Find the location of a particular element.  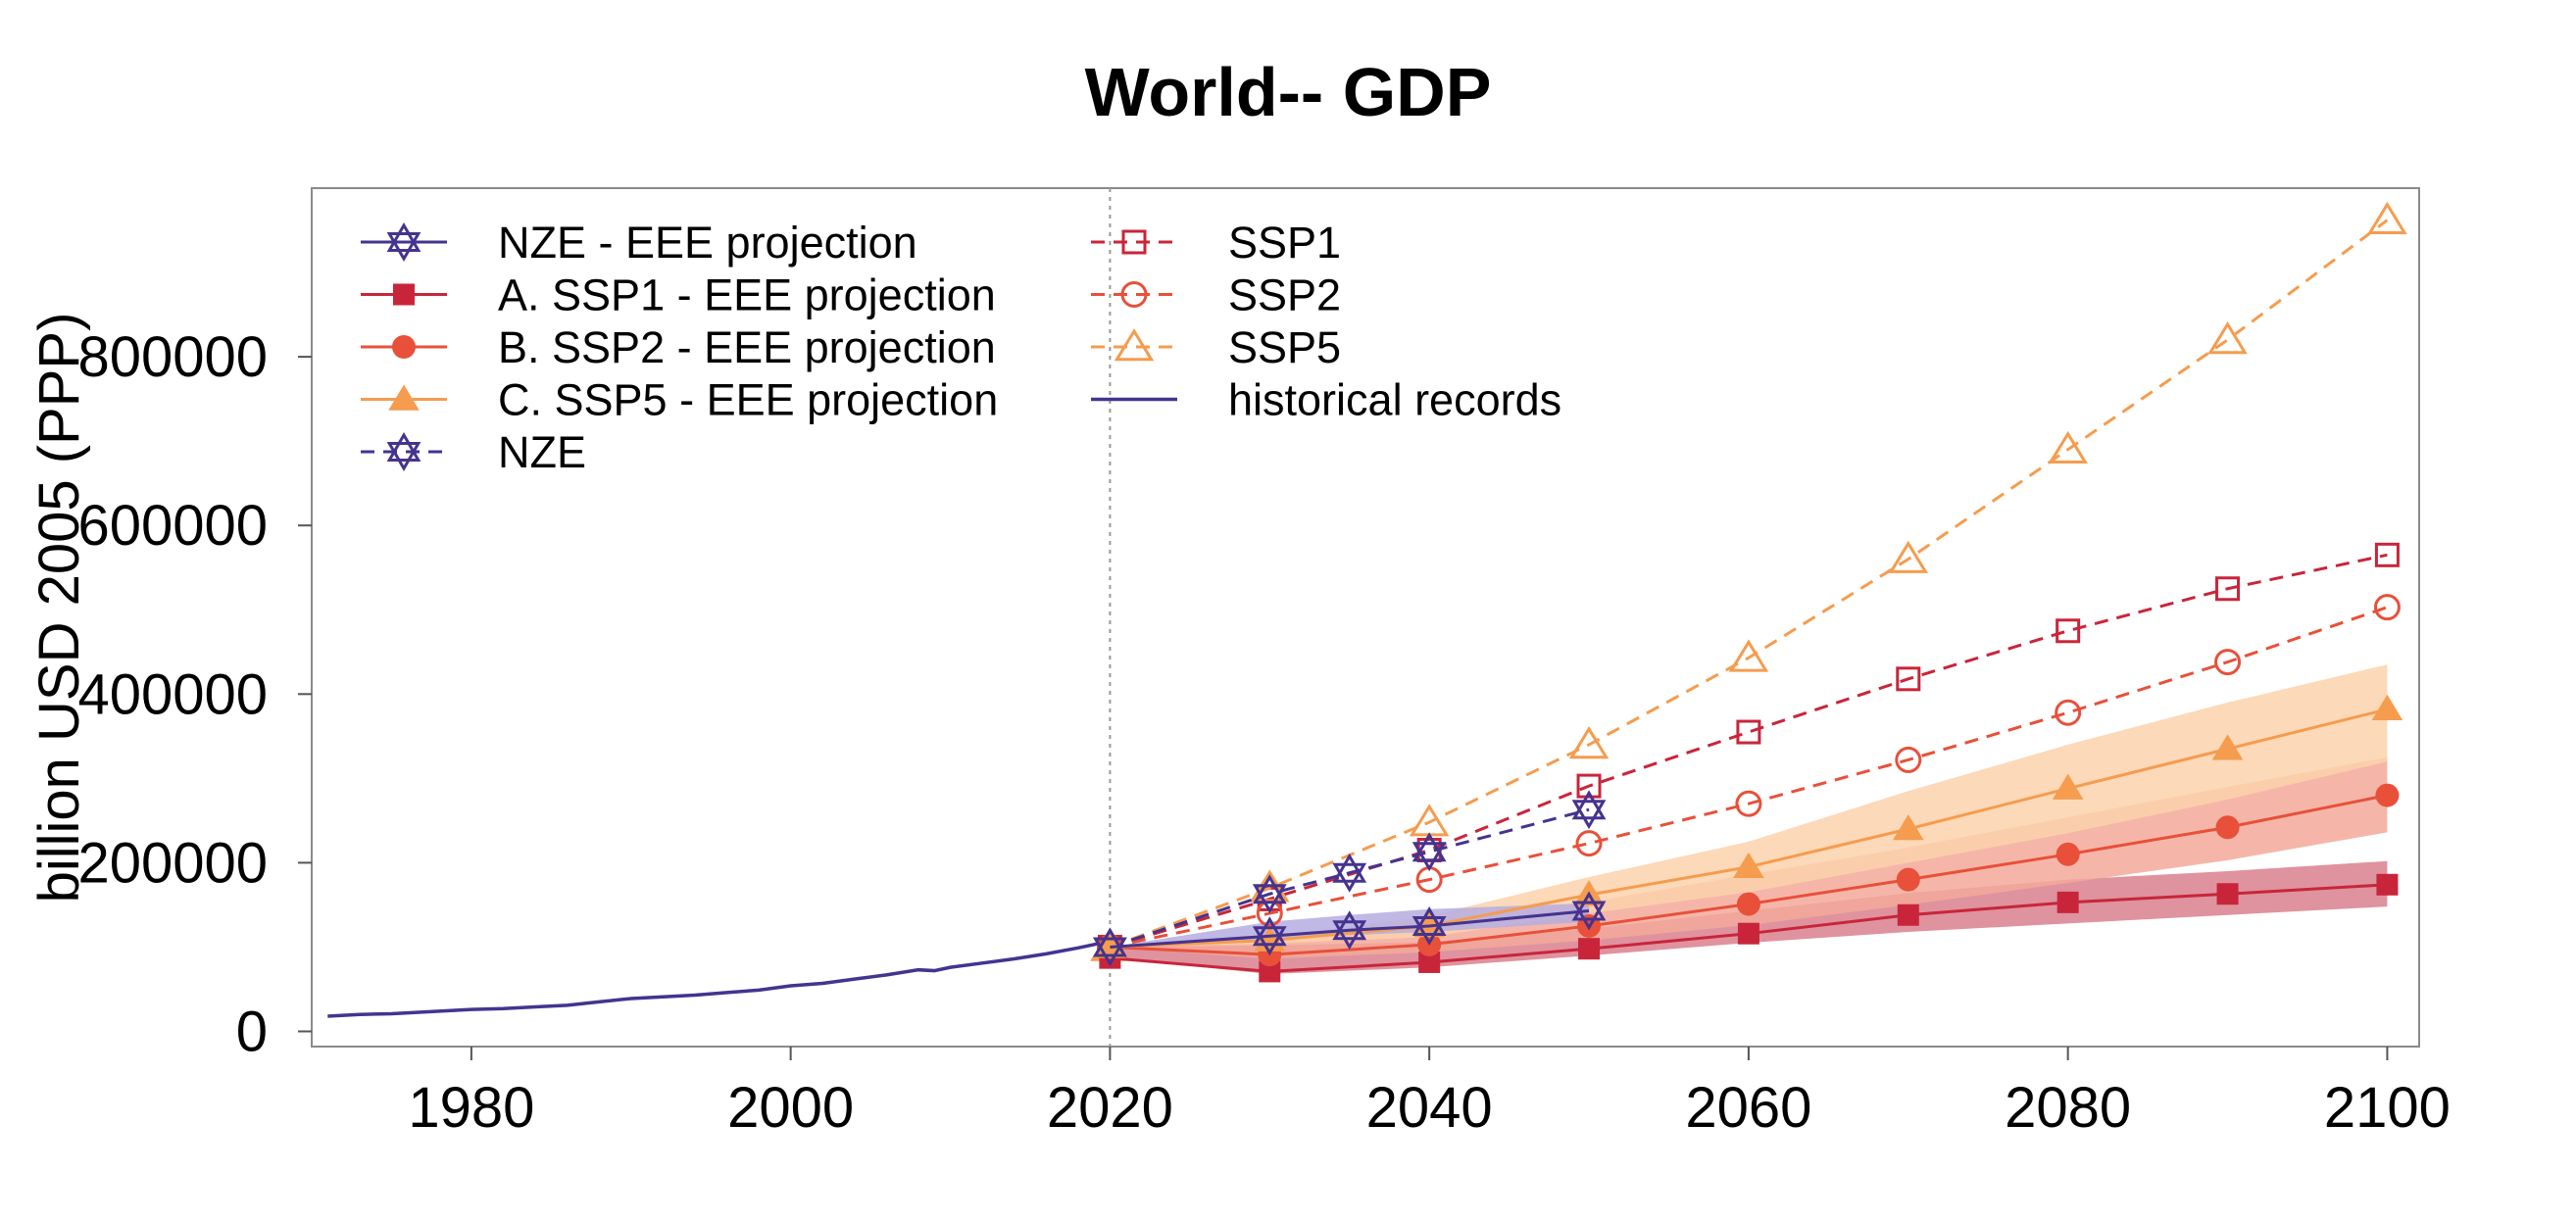

legend-entry: NZE is located at coordinates (473, 452).